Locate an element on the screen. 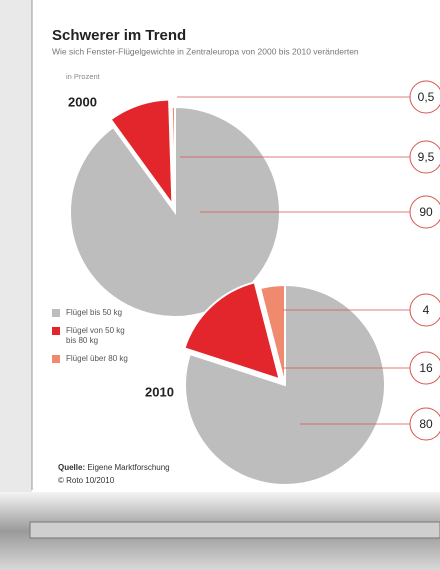 This screenshot has height=570, width=440. hardware is located at coordinates (234, 530).